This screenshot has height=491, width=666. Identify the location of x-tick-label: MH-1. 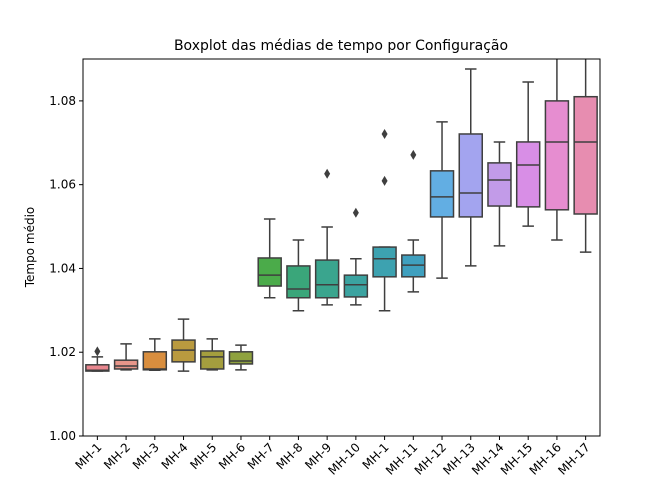
(88, 456).